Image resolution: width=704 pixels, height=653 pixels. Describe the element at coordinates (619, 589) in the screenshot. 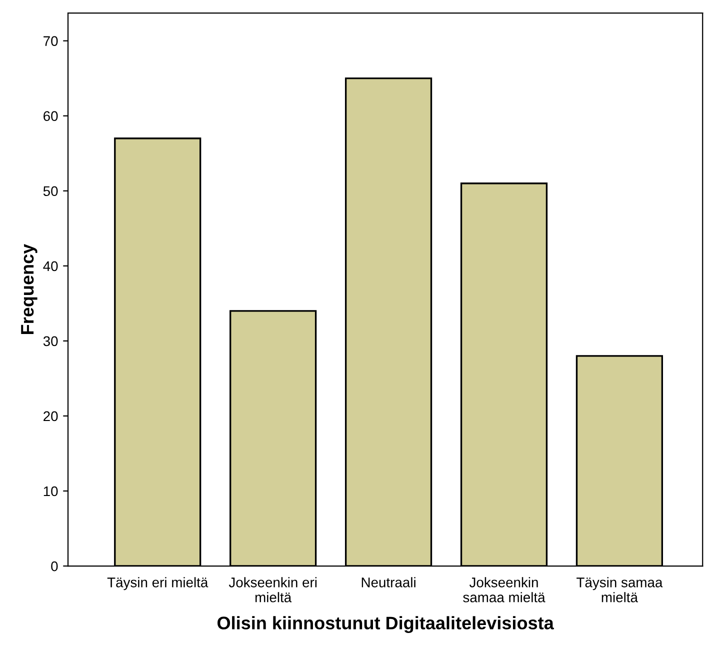

I see `x-tick-label: Täysin samaa mieltä` at that location.